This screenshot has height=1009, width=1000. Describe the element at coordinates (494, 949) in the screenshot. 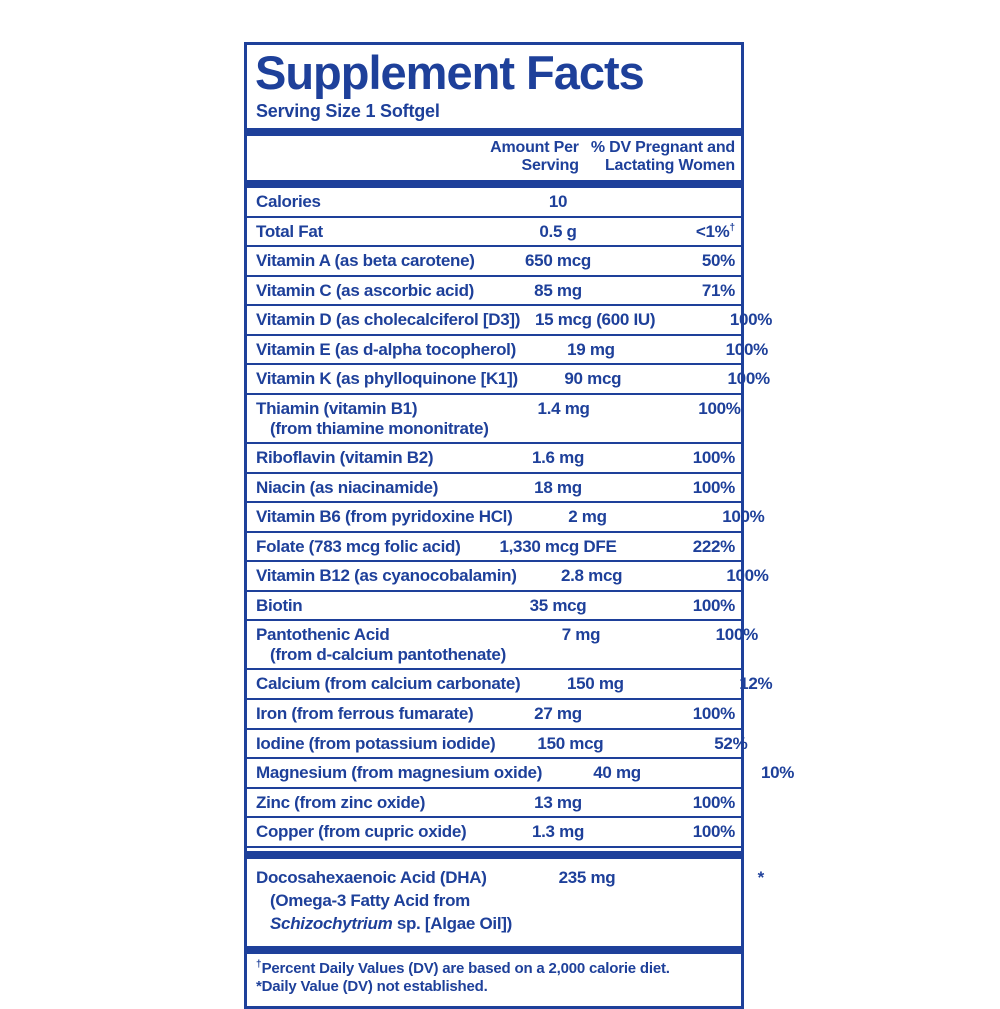

I see `separator-bar-bottom` at that location.